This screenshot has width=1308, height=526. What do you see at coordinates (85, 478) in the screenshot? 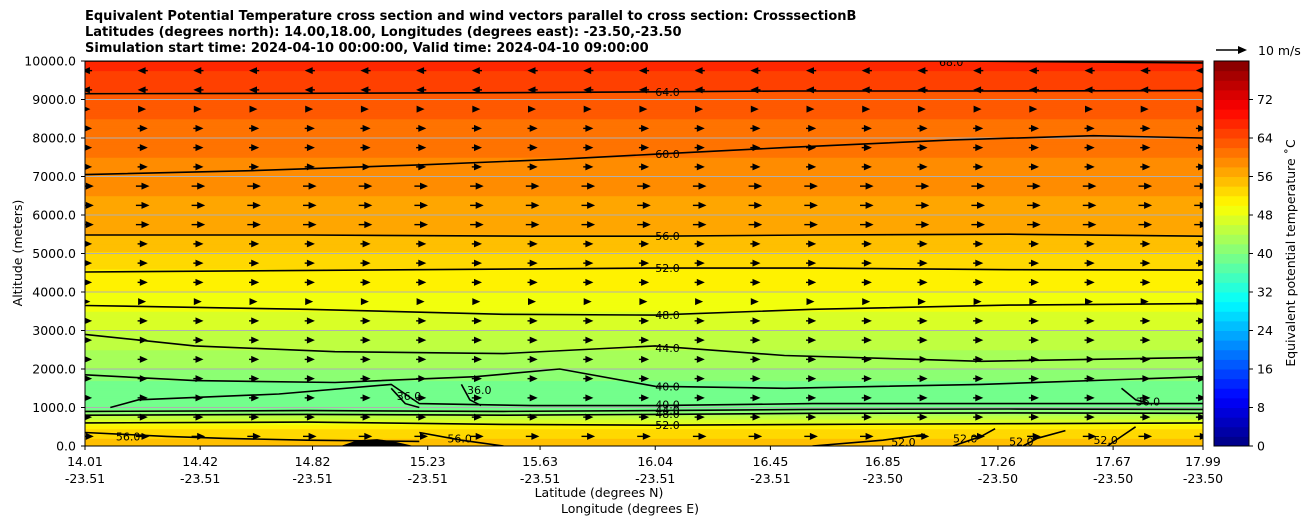
I see `x-tick-label-lon: -23.51` at bounding box center [85, 478].